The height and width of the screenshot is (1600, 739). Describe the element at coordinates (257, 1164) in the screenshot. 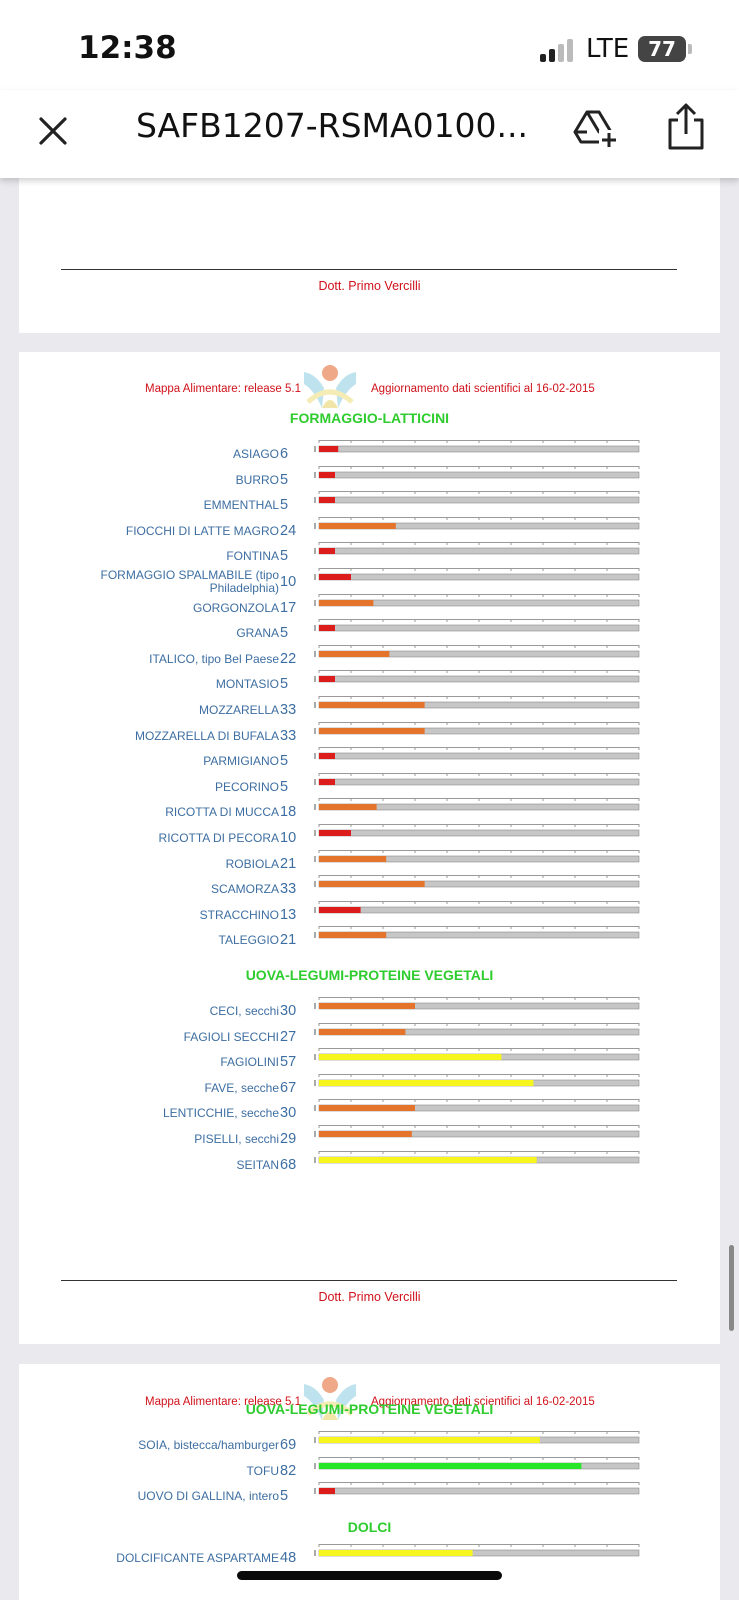

I see `food-name: SEITAN` at that location.